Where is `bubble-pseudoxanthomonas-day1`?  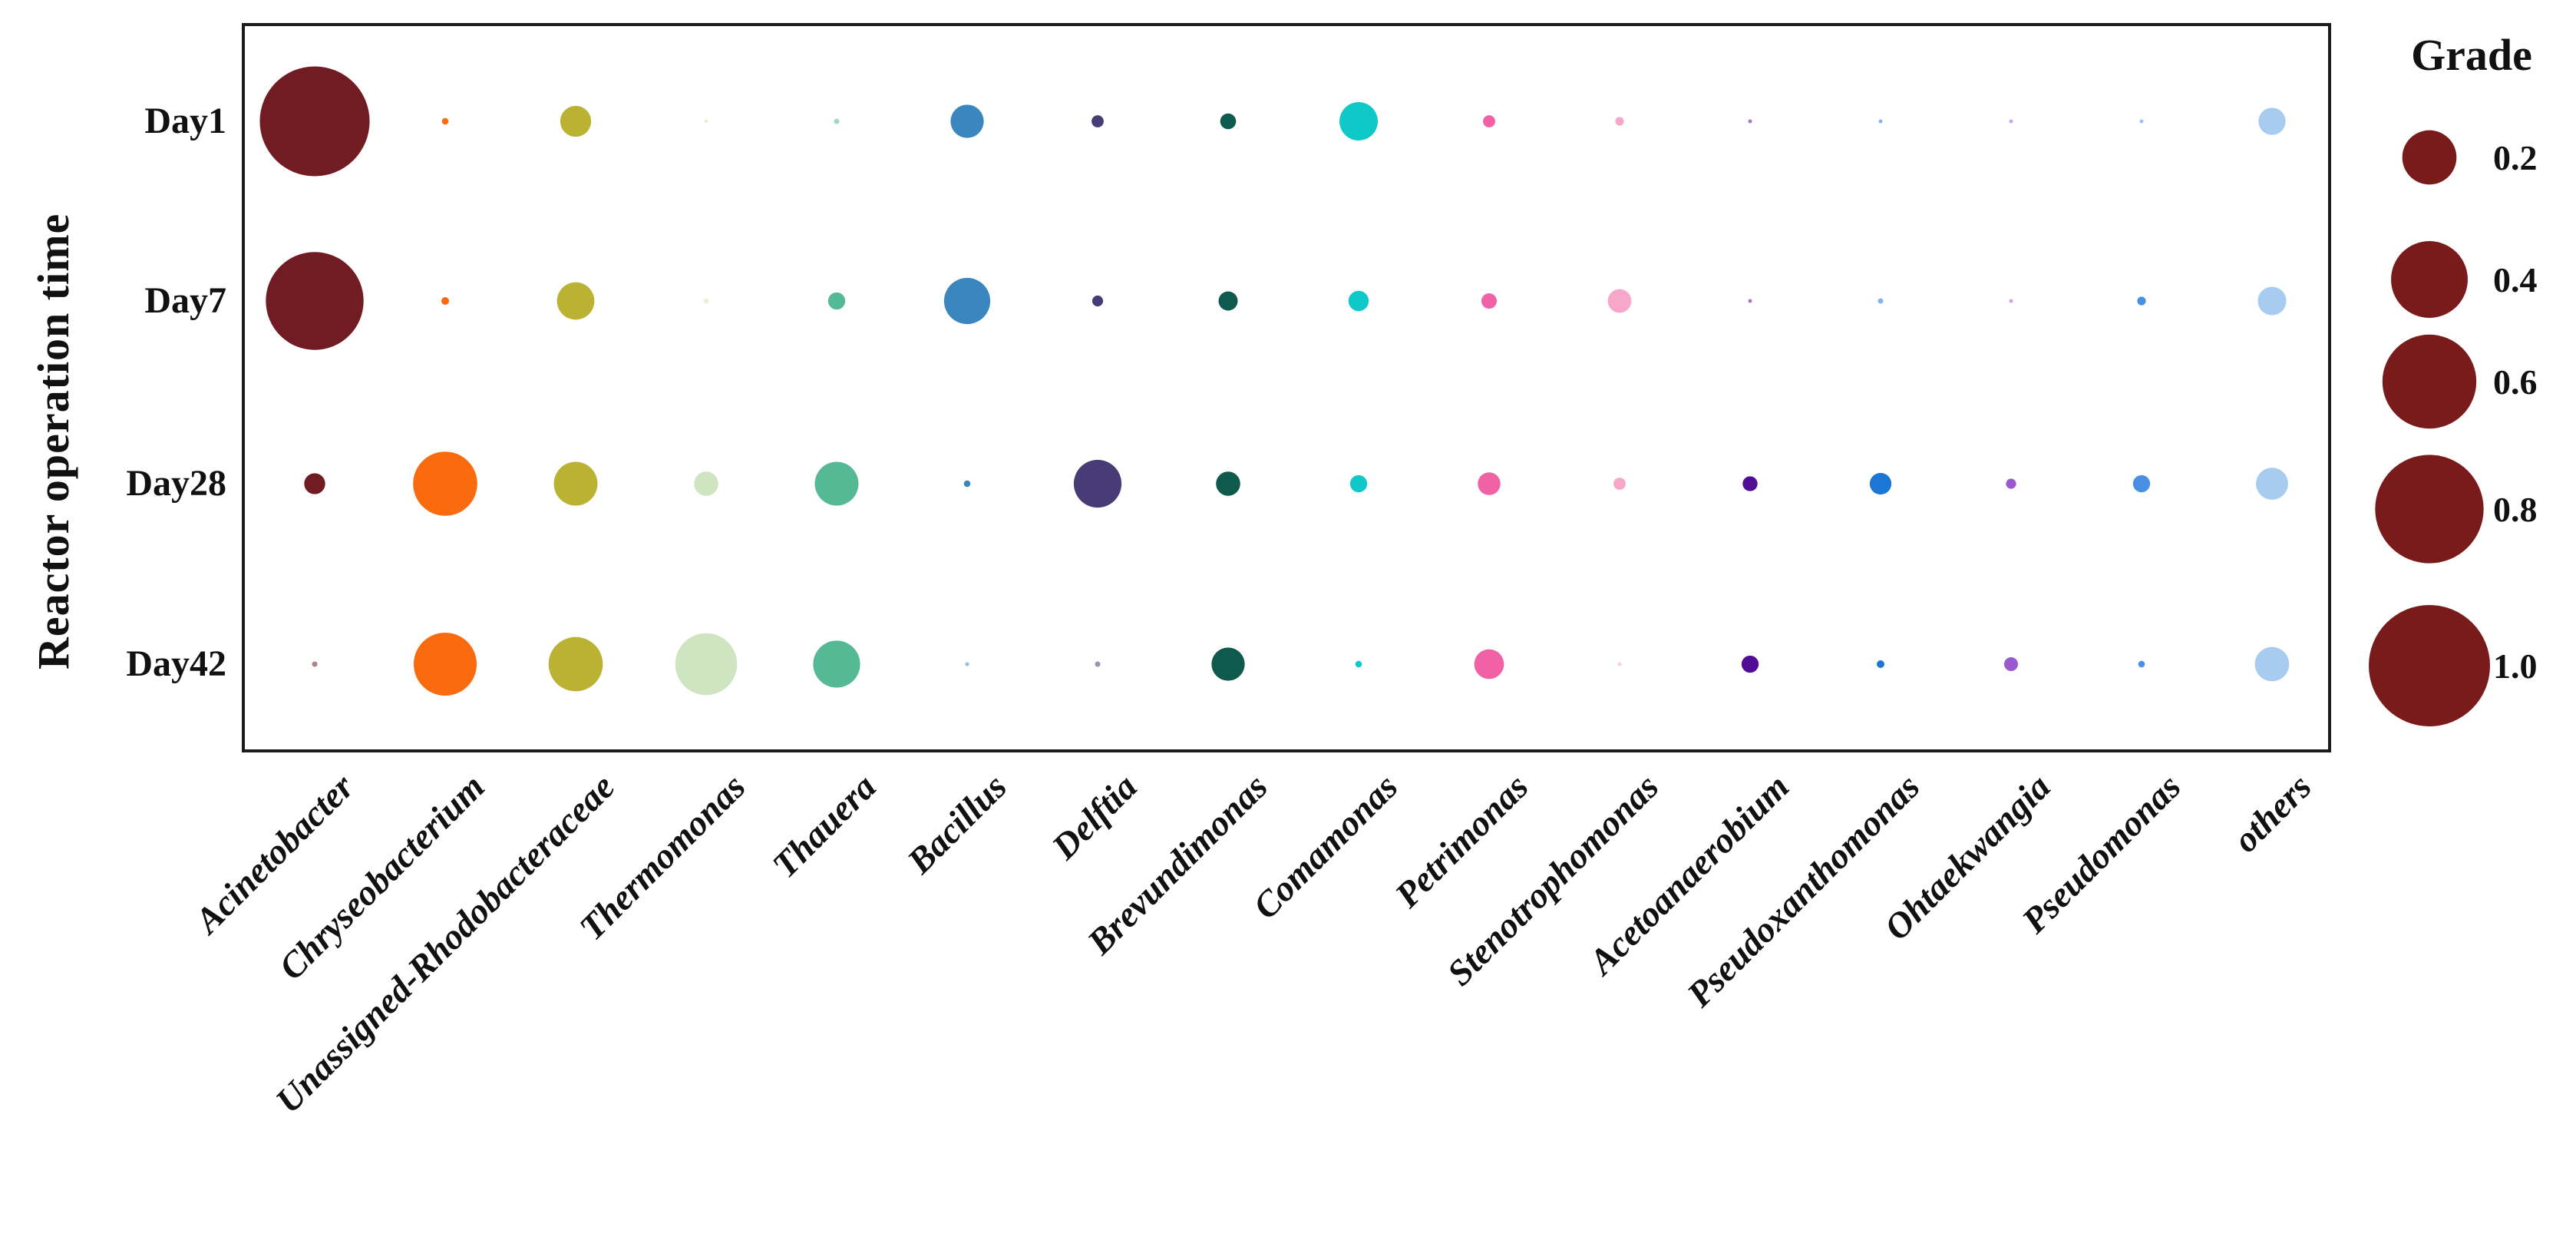 bubble-pseudoxanthomonas-day1 is located at coordinates (1880, 121).